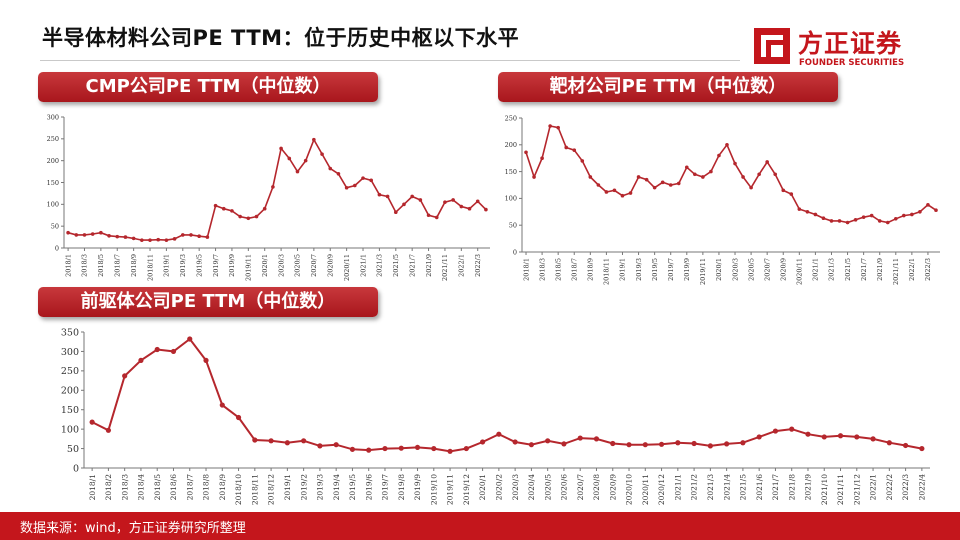 The image size is (960, 540). What do you see at coordinates (70, 352) in the screenshot?
I see `y-tick-label: 300` at bounding box center [70, 352].